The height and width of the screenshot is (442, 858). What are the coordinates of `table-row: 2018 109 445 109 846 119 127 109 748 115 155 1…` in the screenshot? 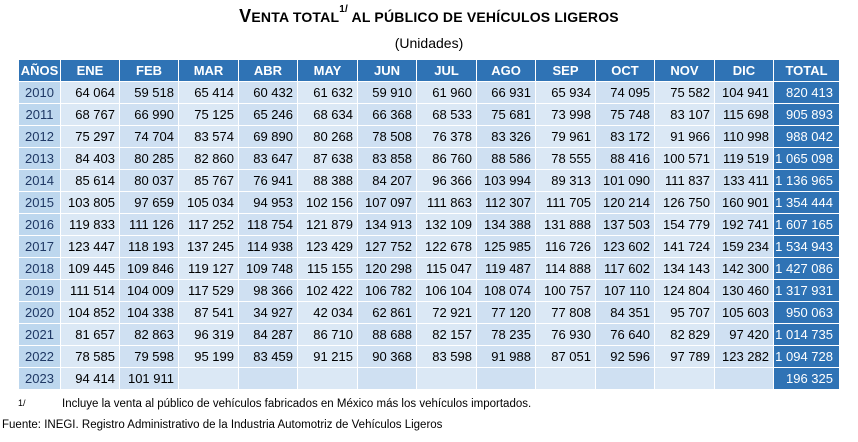 It's located at (429, 268).